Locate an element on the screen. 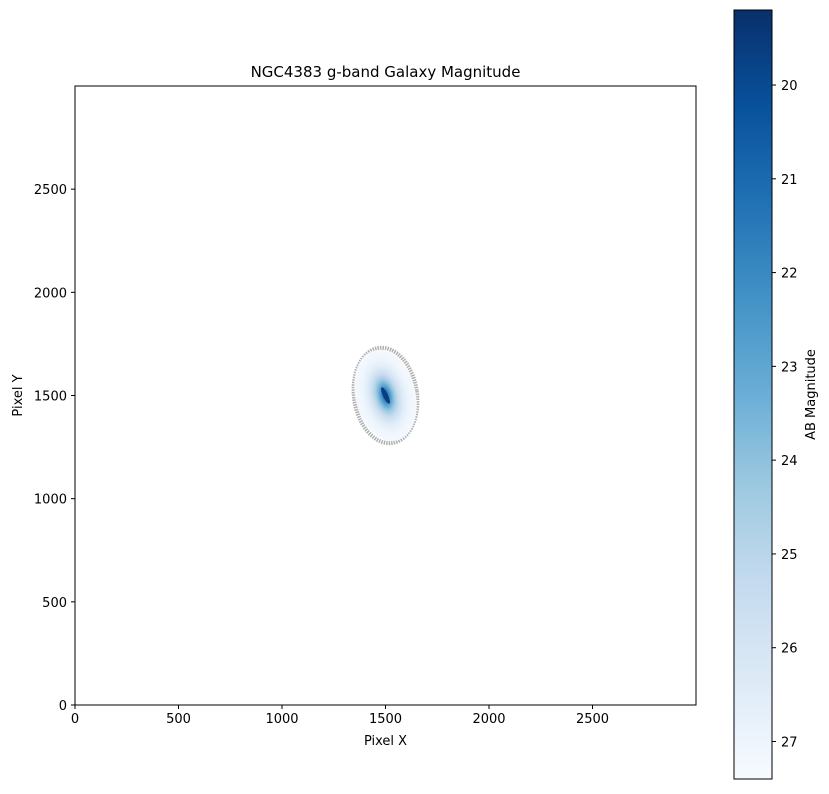  colorbar-tick-label: 25 is located at coordinates (789, 555).